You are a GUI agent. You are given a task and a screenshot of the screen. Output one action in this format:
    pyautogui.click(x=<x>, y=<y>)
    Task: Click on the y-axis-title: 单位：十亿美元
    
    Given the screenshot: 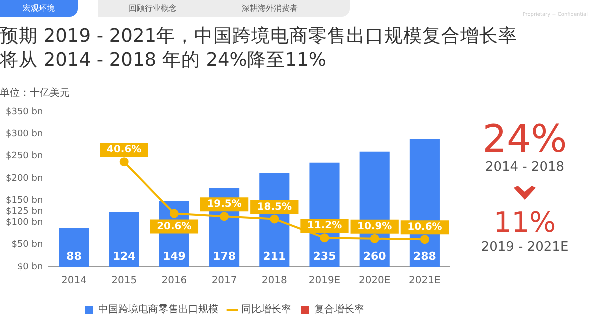 What is the action you would take?
    pyautogui.click(x=35, y=93)
    